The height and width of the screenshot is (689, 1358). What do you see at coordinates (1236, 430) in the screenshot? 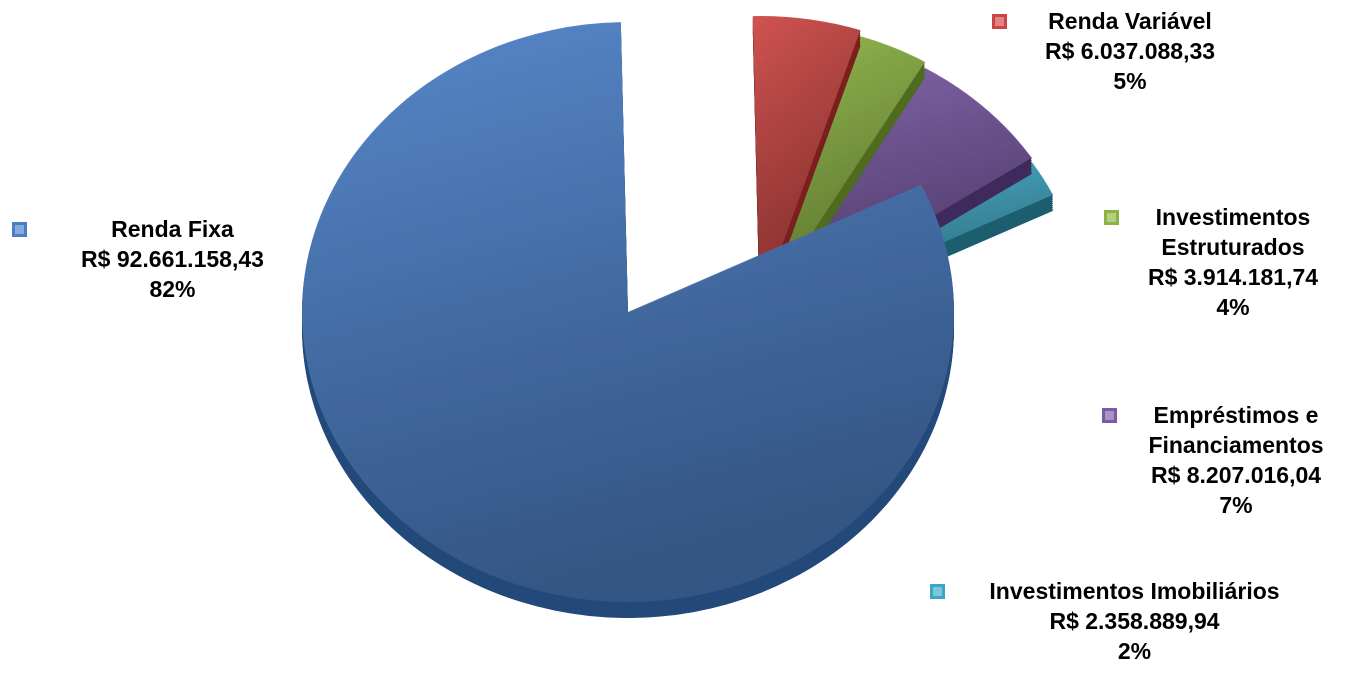
I see `slice-label: Empréstimos e Financiamentos` at bounding box center [1236, 430].